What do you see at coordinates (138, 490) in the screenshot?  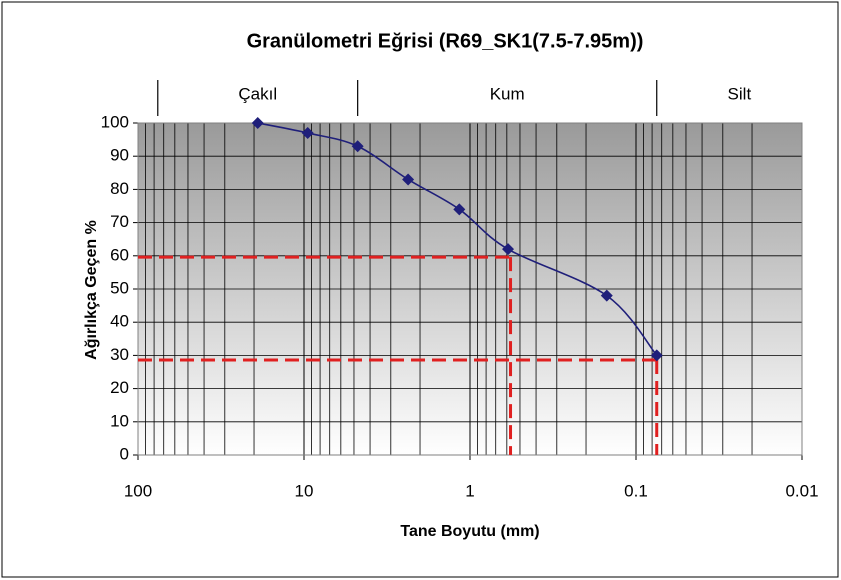 I see `x-tick-label: 100` at bounding box center [138, 490].